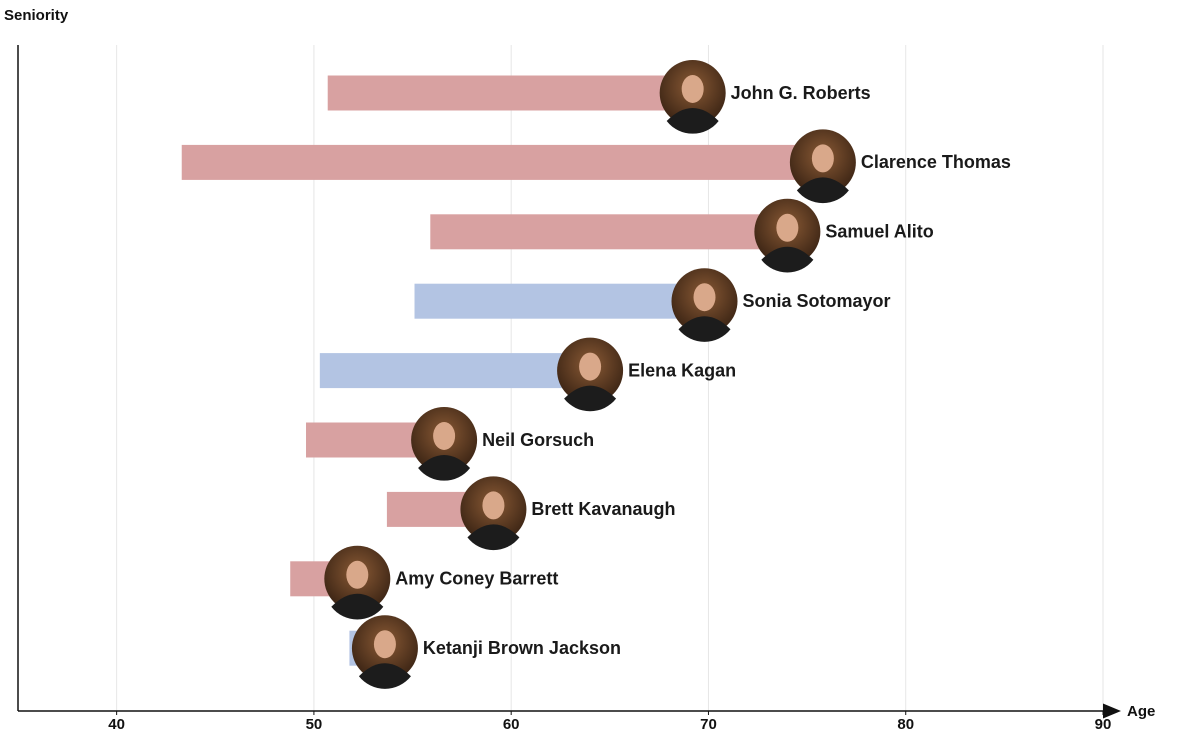 This screenshot has width=1200, height=752. What do you see at coordinates (1141, 711) in the screenshot?
I see `x-axis-label: Age` at bounding box center [1141, 711].